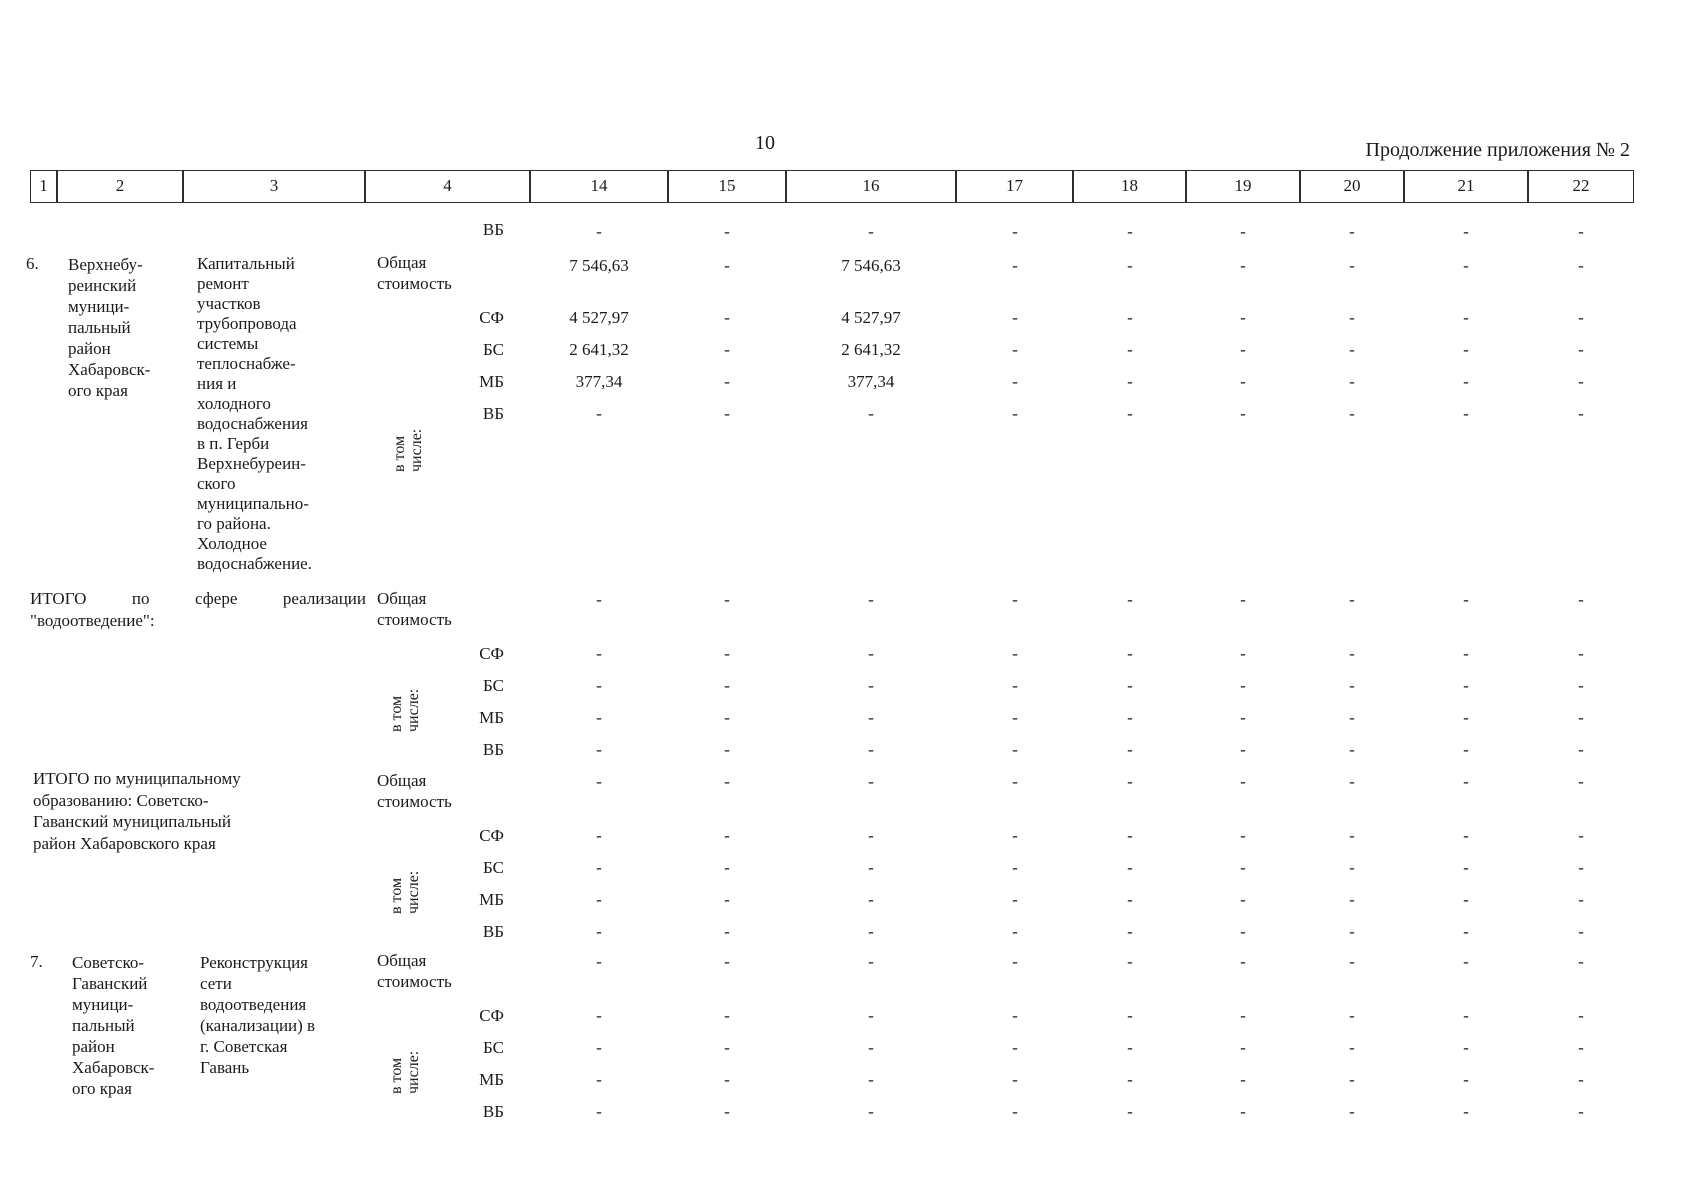  I want to click on subtotal-municipal-row-total: ---------, so click(850, 782).